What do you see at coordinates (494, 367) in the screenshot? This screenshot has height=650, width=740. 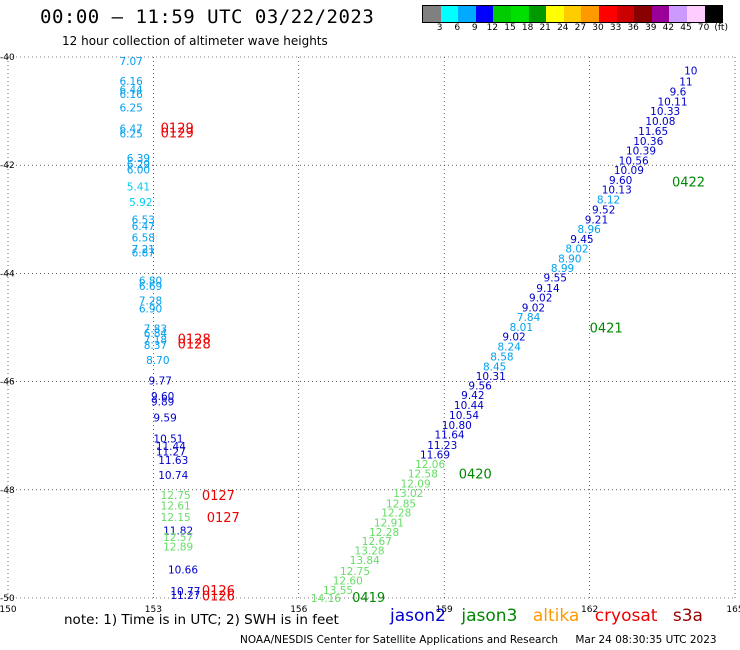 I see `wave-height-value: 8.45` at bounding box center [494, 367].